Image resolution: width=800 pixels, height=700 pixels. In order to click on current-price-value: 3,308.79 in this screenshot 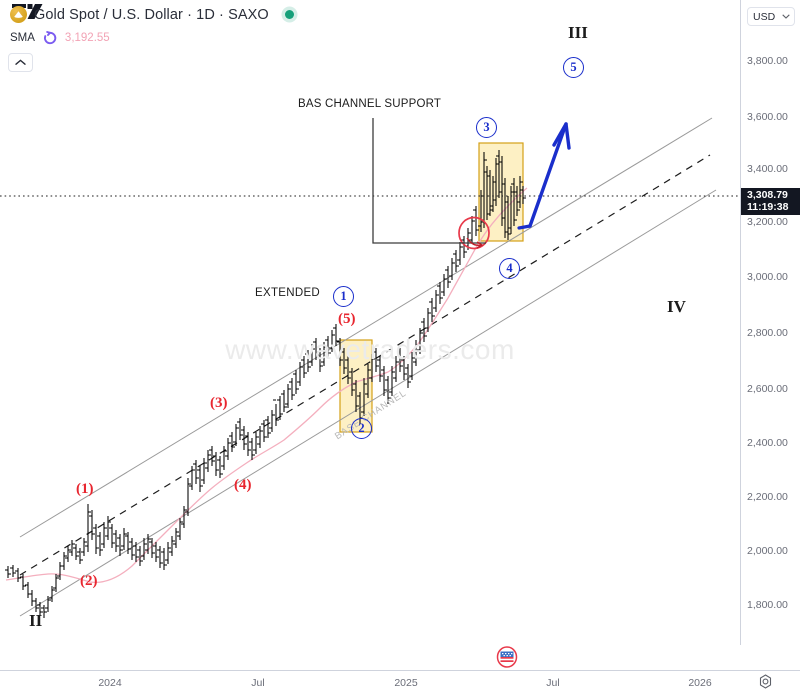, I will do `click(767, 195)`.